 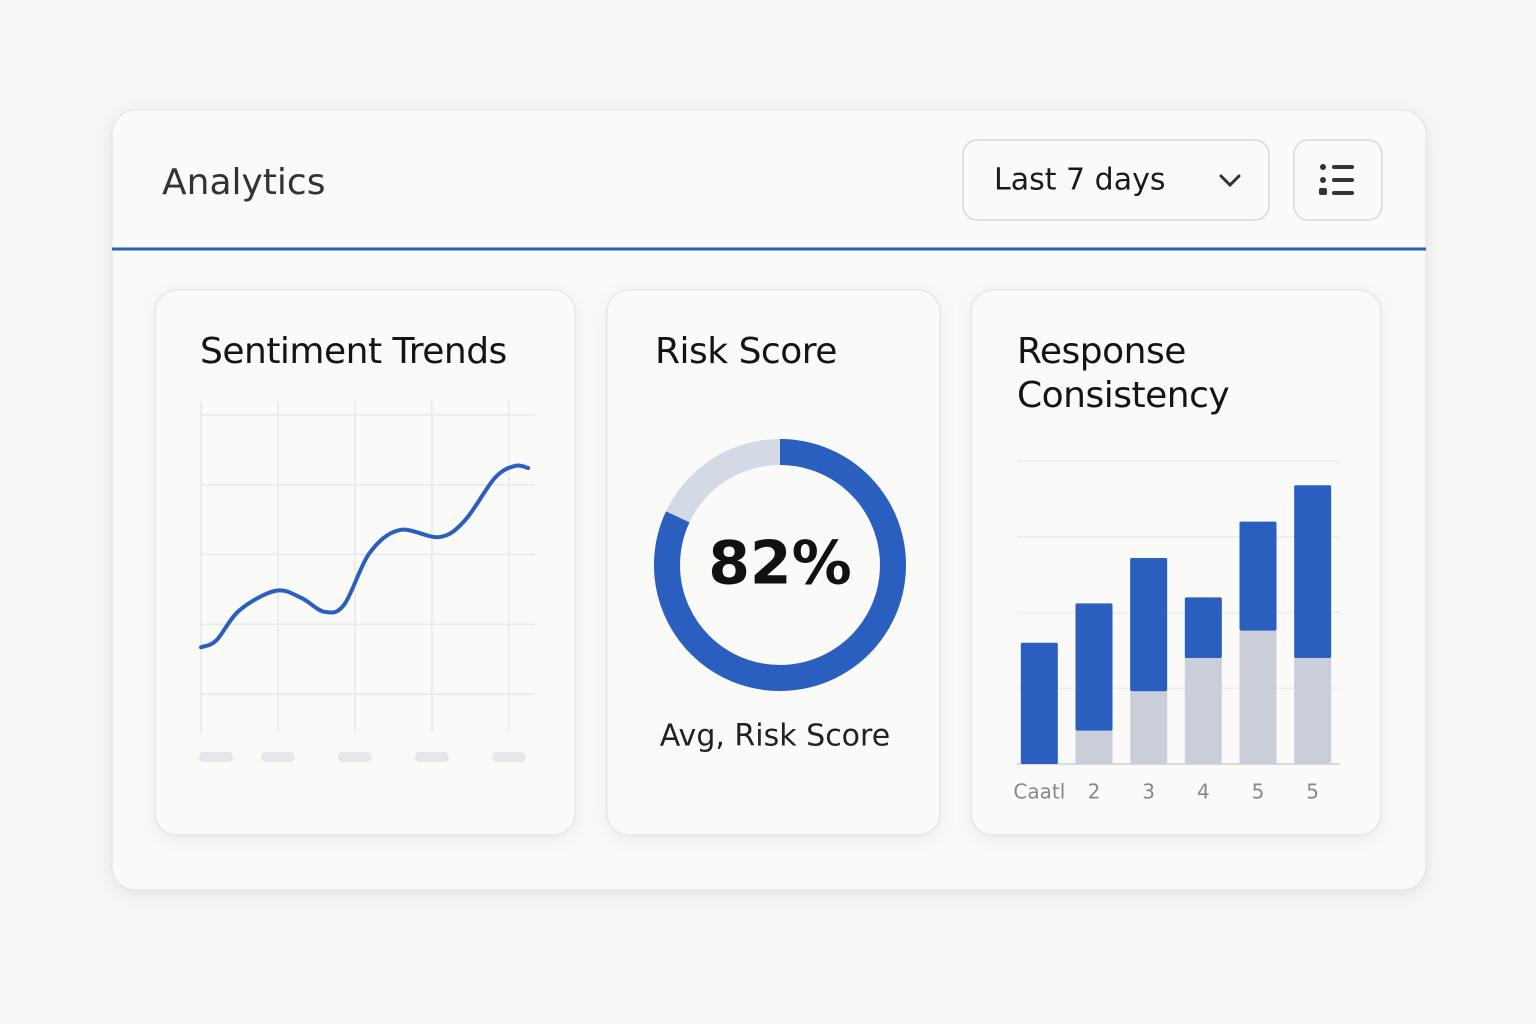 I want to click on x-tick-label: Caatl, so click(x=1039, y=792).